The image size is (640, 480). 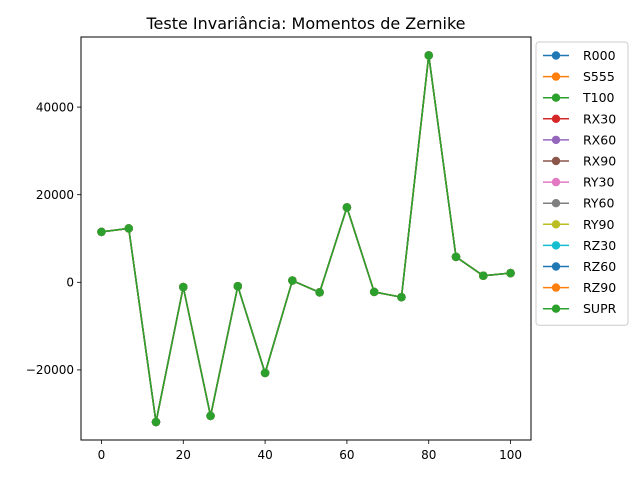 I want to click on legend-label: RZ60, so click(x=599, y=266).